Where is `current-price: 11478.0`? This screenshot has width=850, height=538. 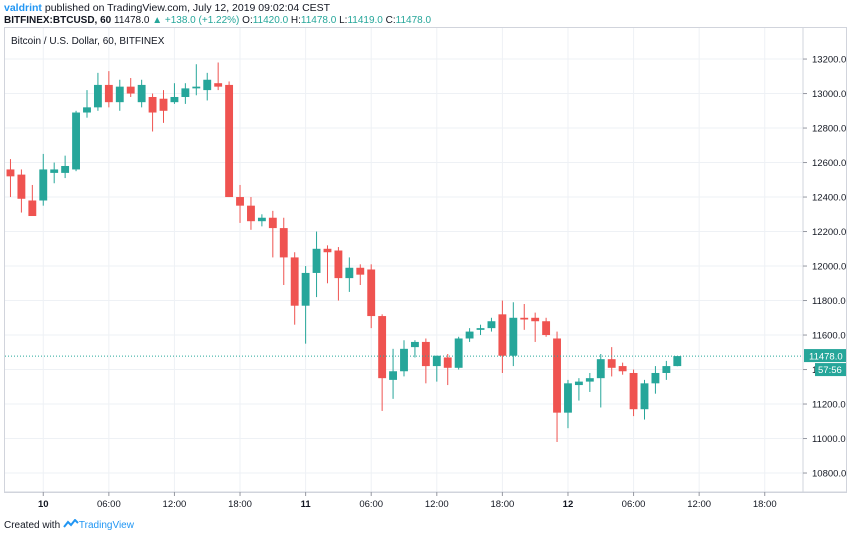
current-price: 11478.0 is located at coordinates (132, 20).